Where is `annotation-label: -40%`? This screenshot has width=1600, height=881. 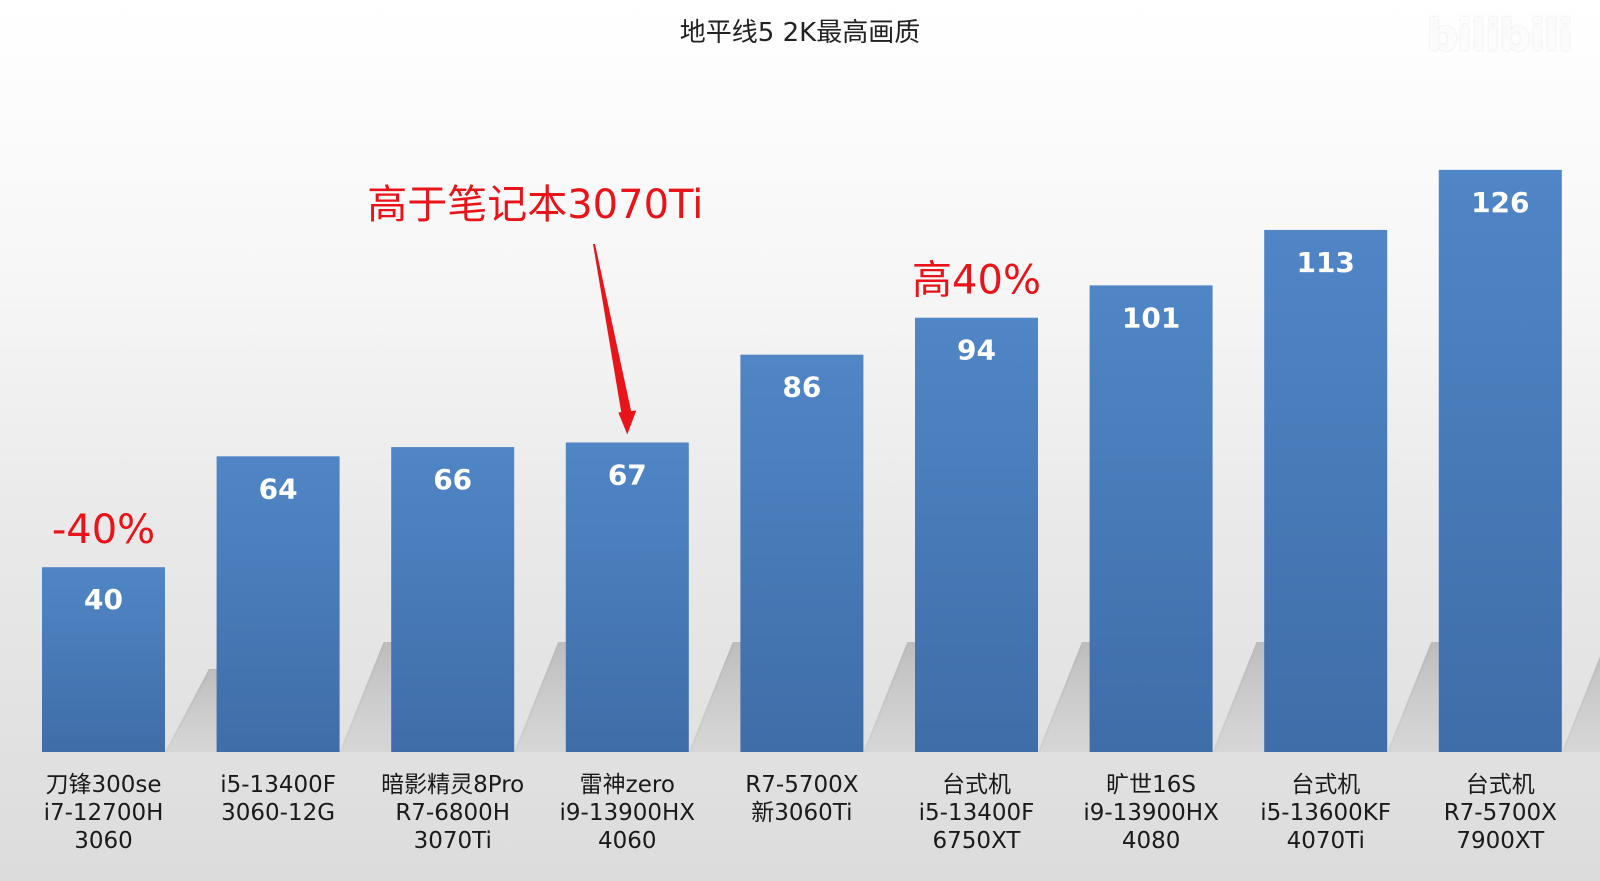 annotation-label: -40% is located at coordinates (103, 530).